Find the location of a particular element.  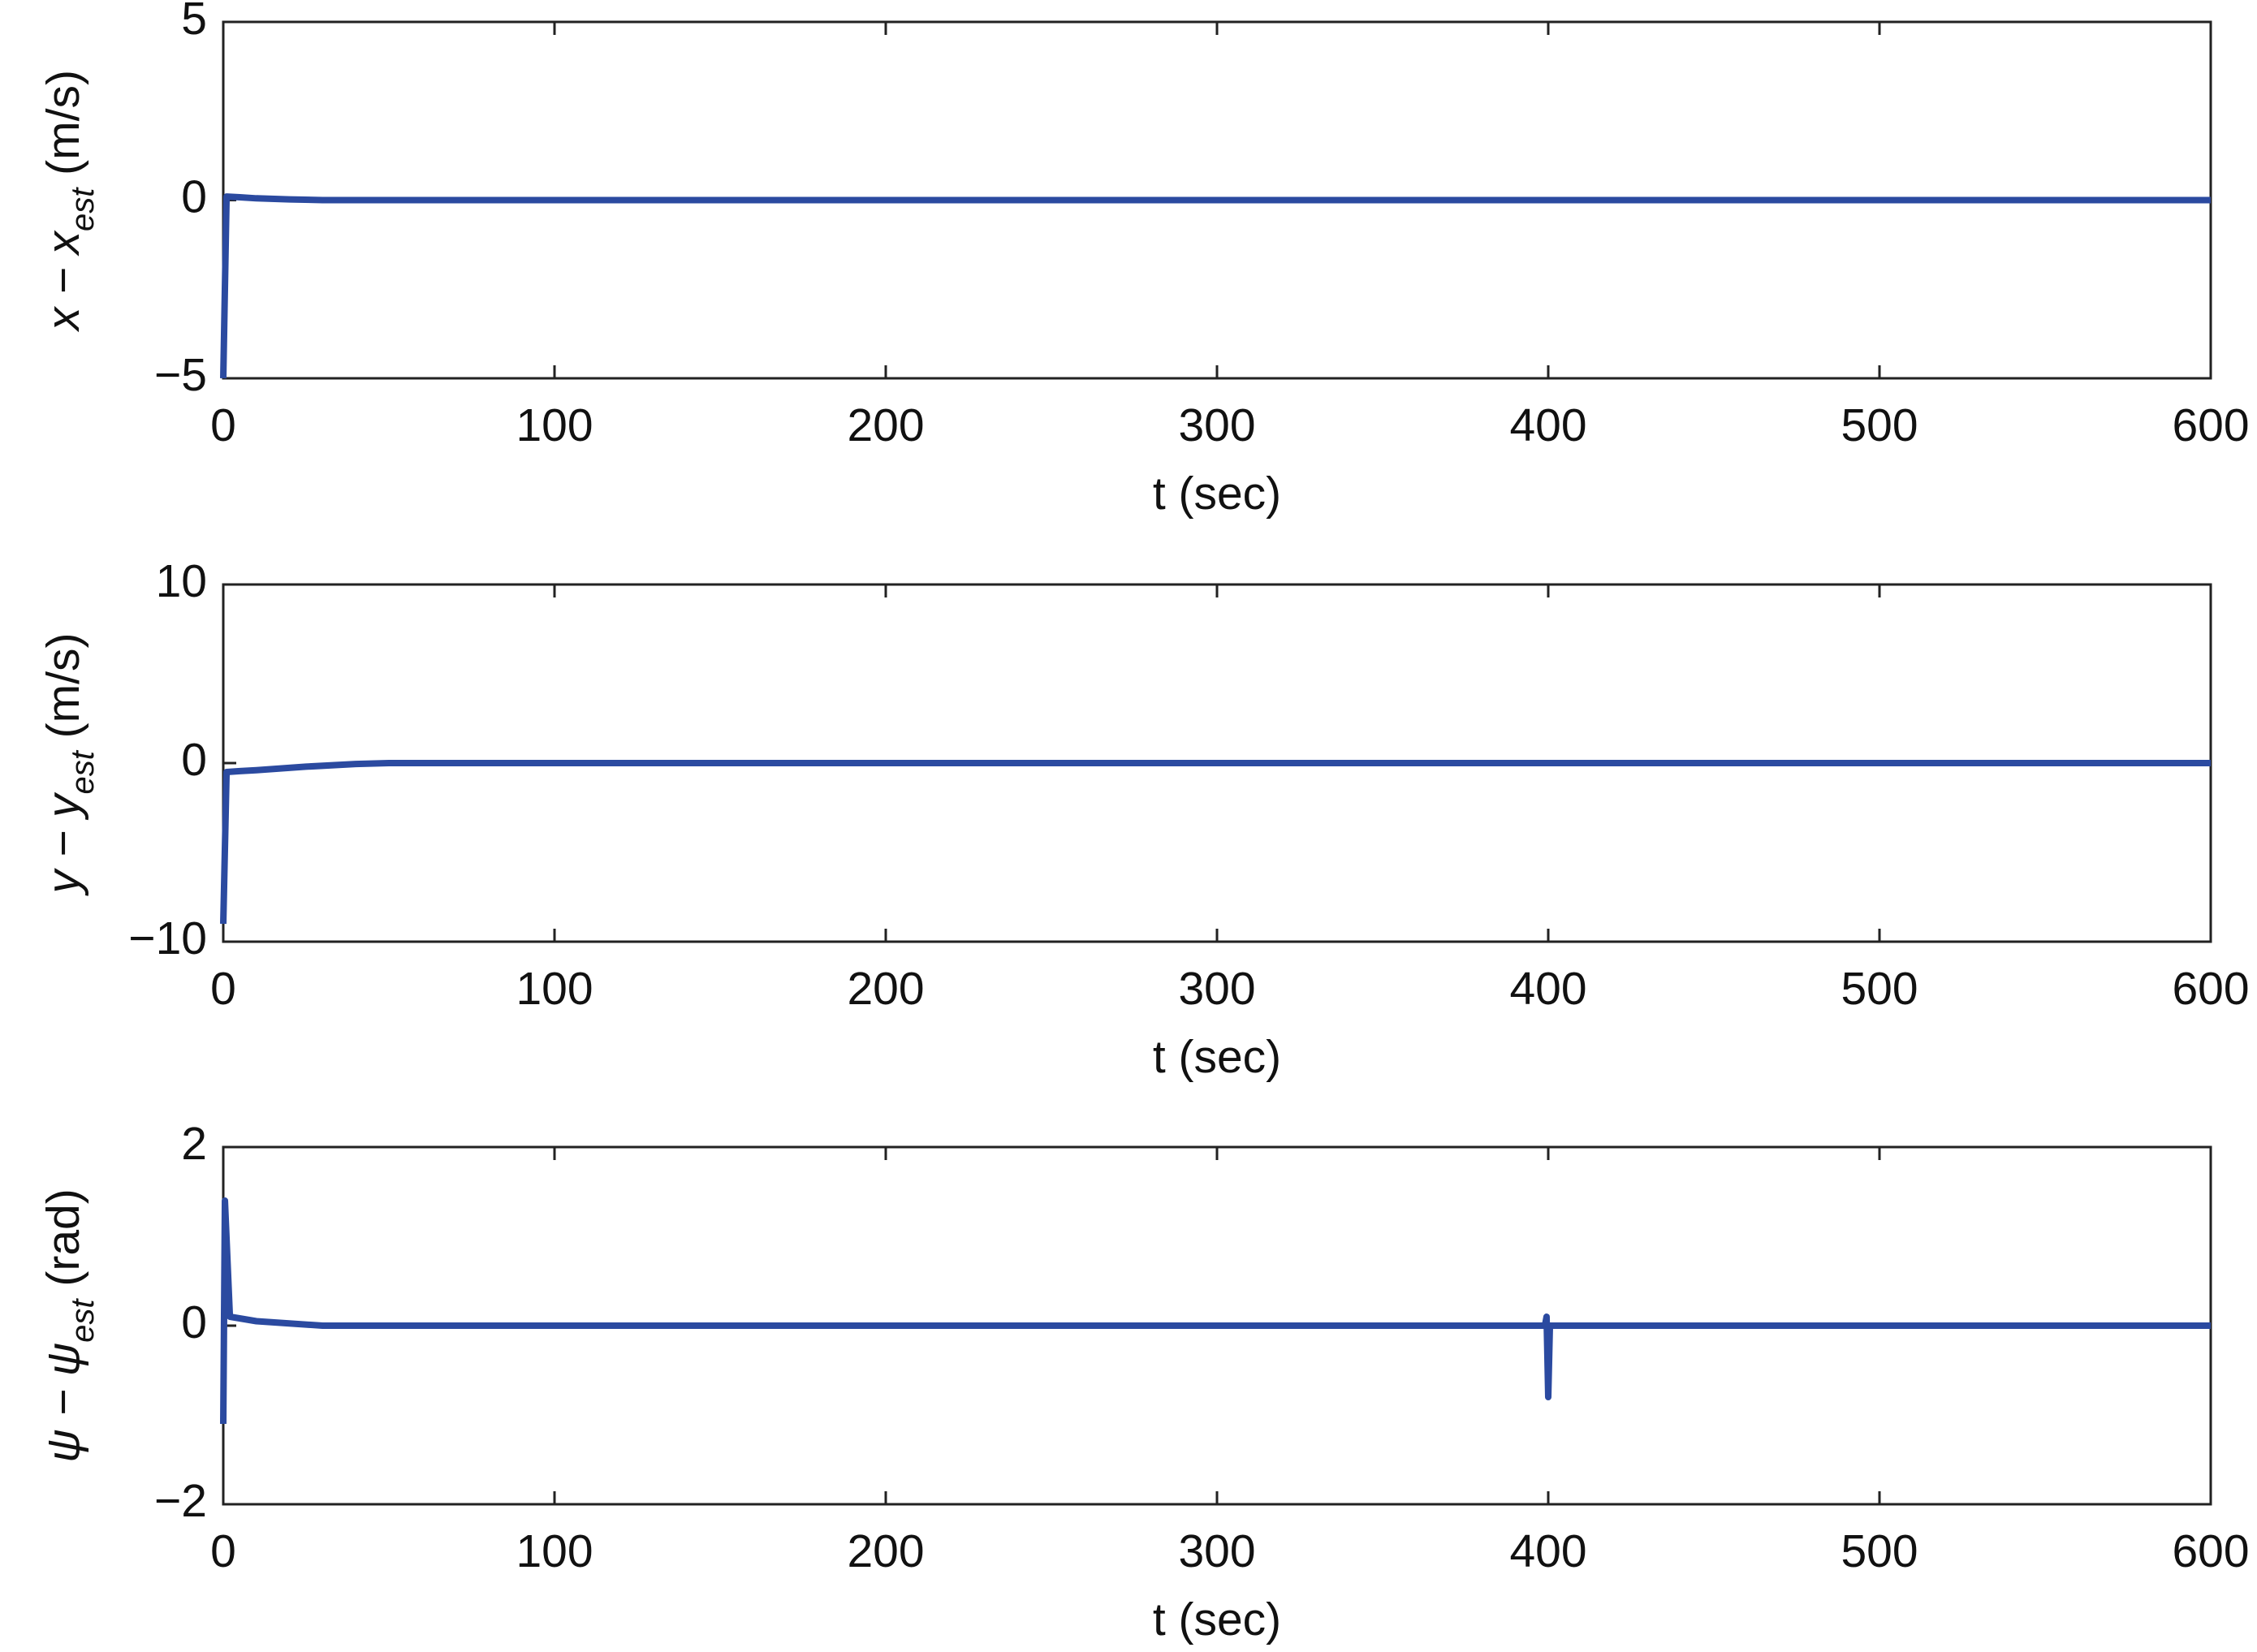

y-axis-label-part: y − y is located at coordinates (63, 843).